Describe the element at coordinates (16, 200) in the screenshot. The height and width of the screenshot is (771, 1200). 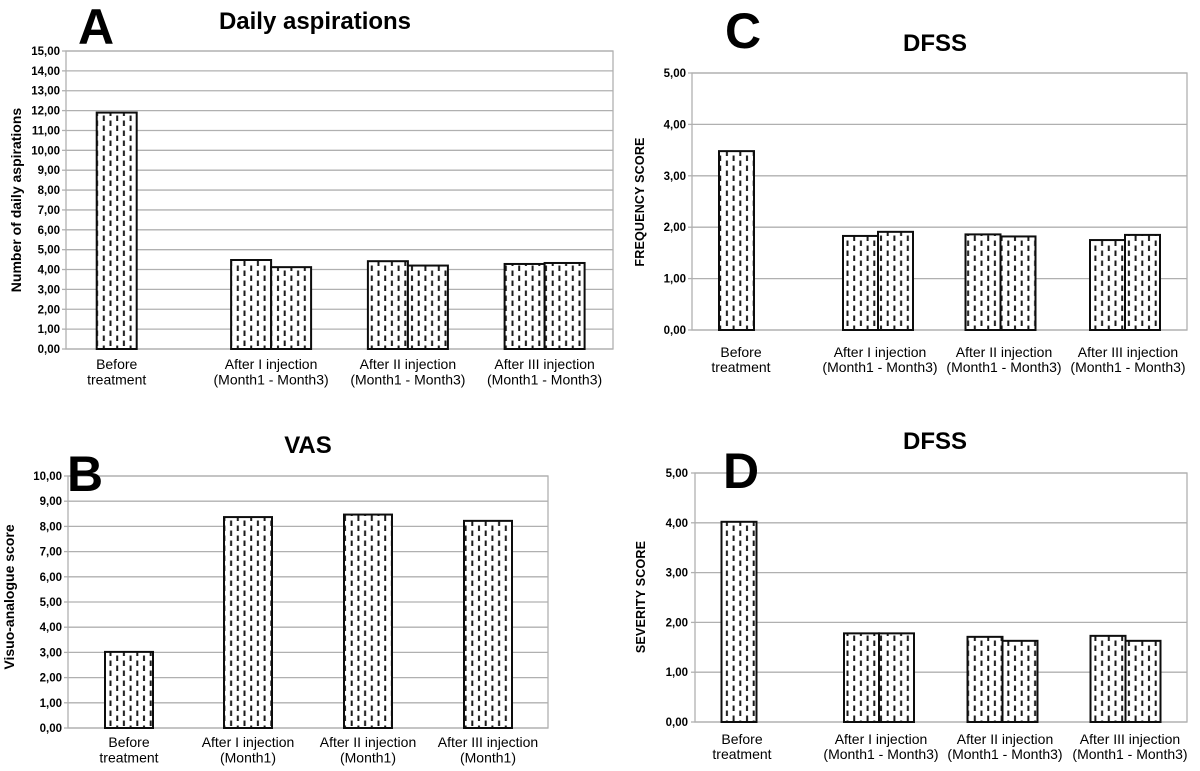
I see `panel-a-y-axis-label: Number of daily aspirations` at that location.